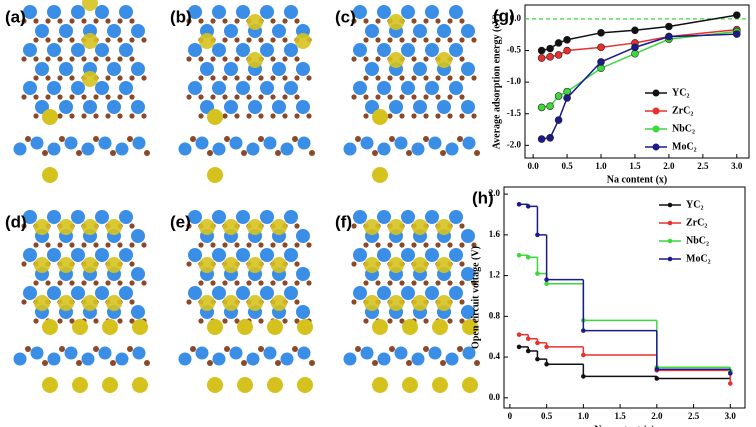 The image size is (756, 427). Describe the element at coordinates (637, 179) in the screenshot. I see `x-axis-label: Na content (x)` at that location.